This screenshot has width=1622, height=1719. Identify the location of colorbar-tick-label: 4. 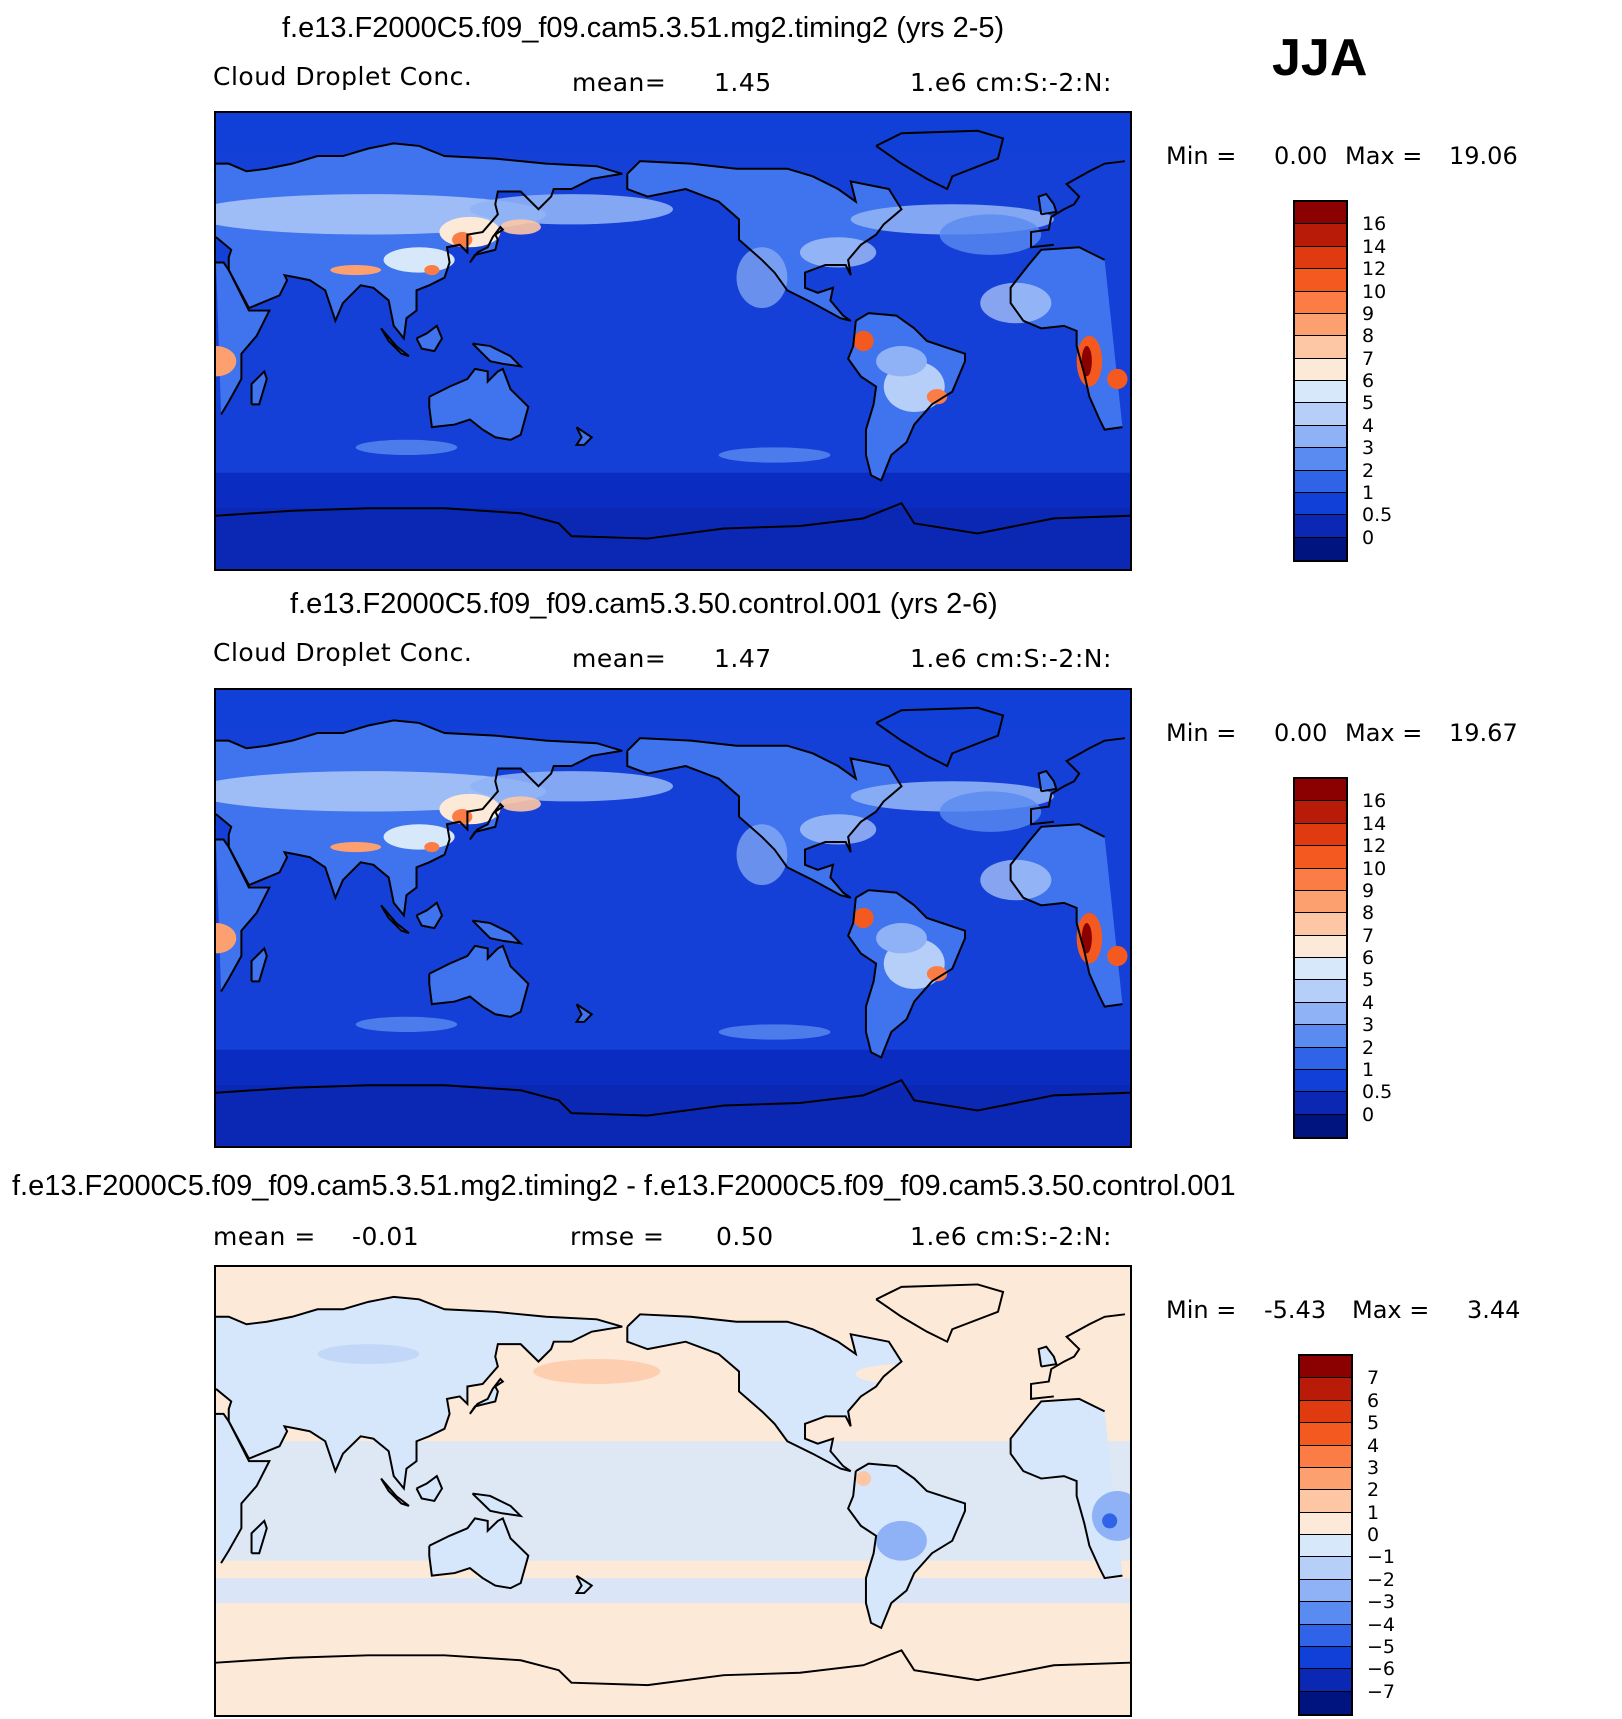
(1373, 1445).